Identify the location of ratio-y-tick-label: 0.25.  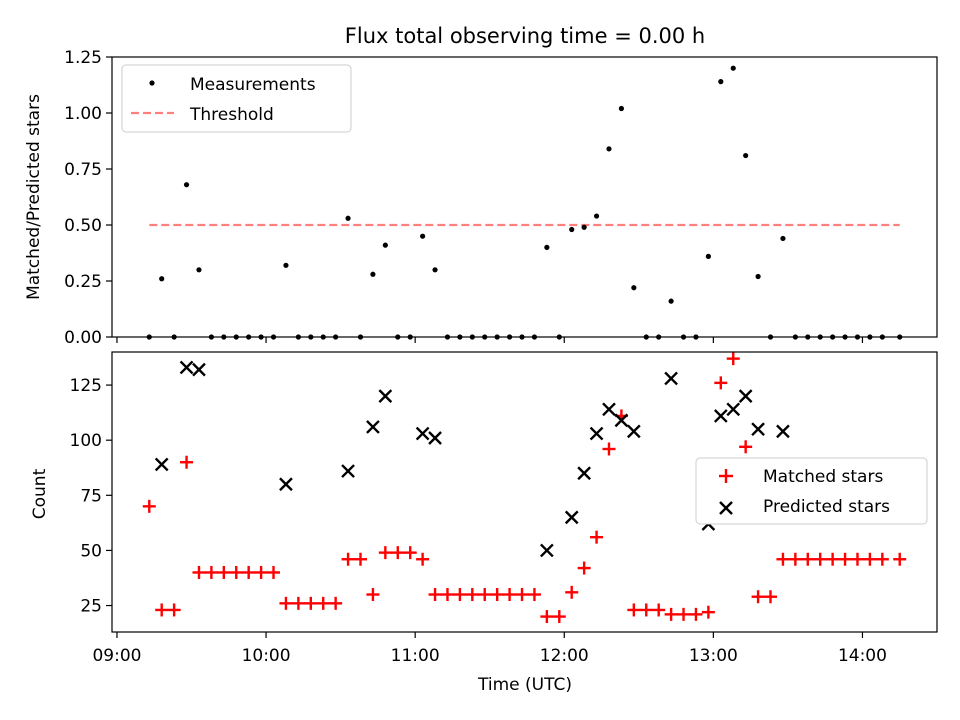
(83, 282).